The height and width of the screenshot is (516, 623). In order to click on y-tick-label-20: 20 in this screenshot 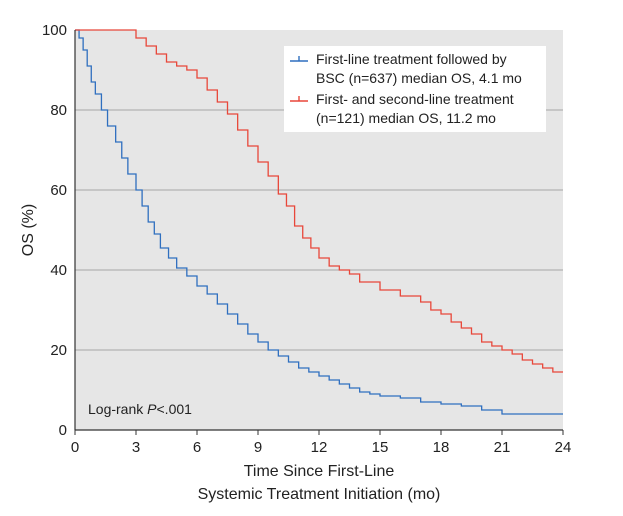, I will do `click(58, 350)`.